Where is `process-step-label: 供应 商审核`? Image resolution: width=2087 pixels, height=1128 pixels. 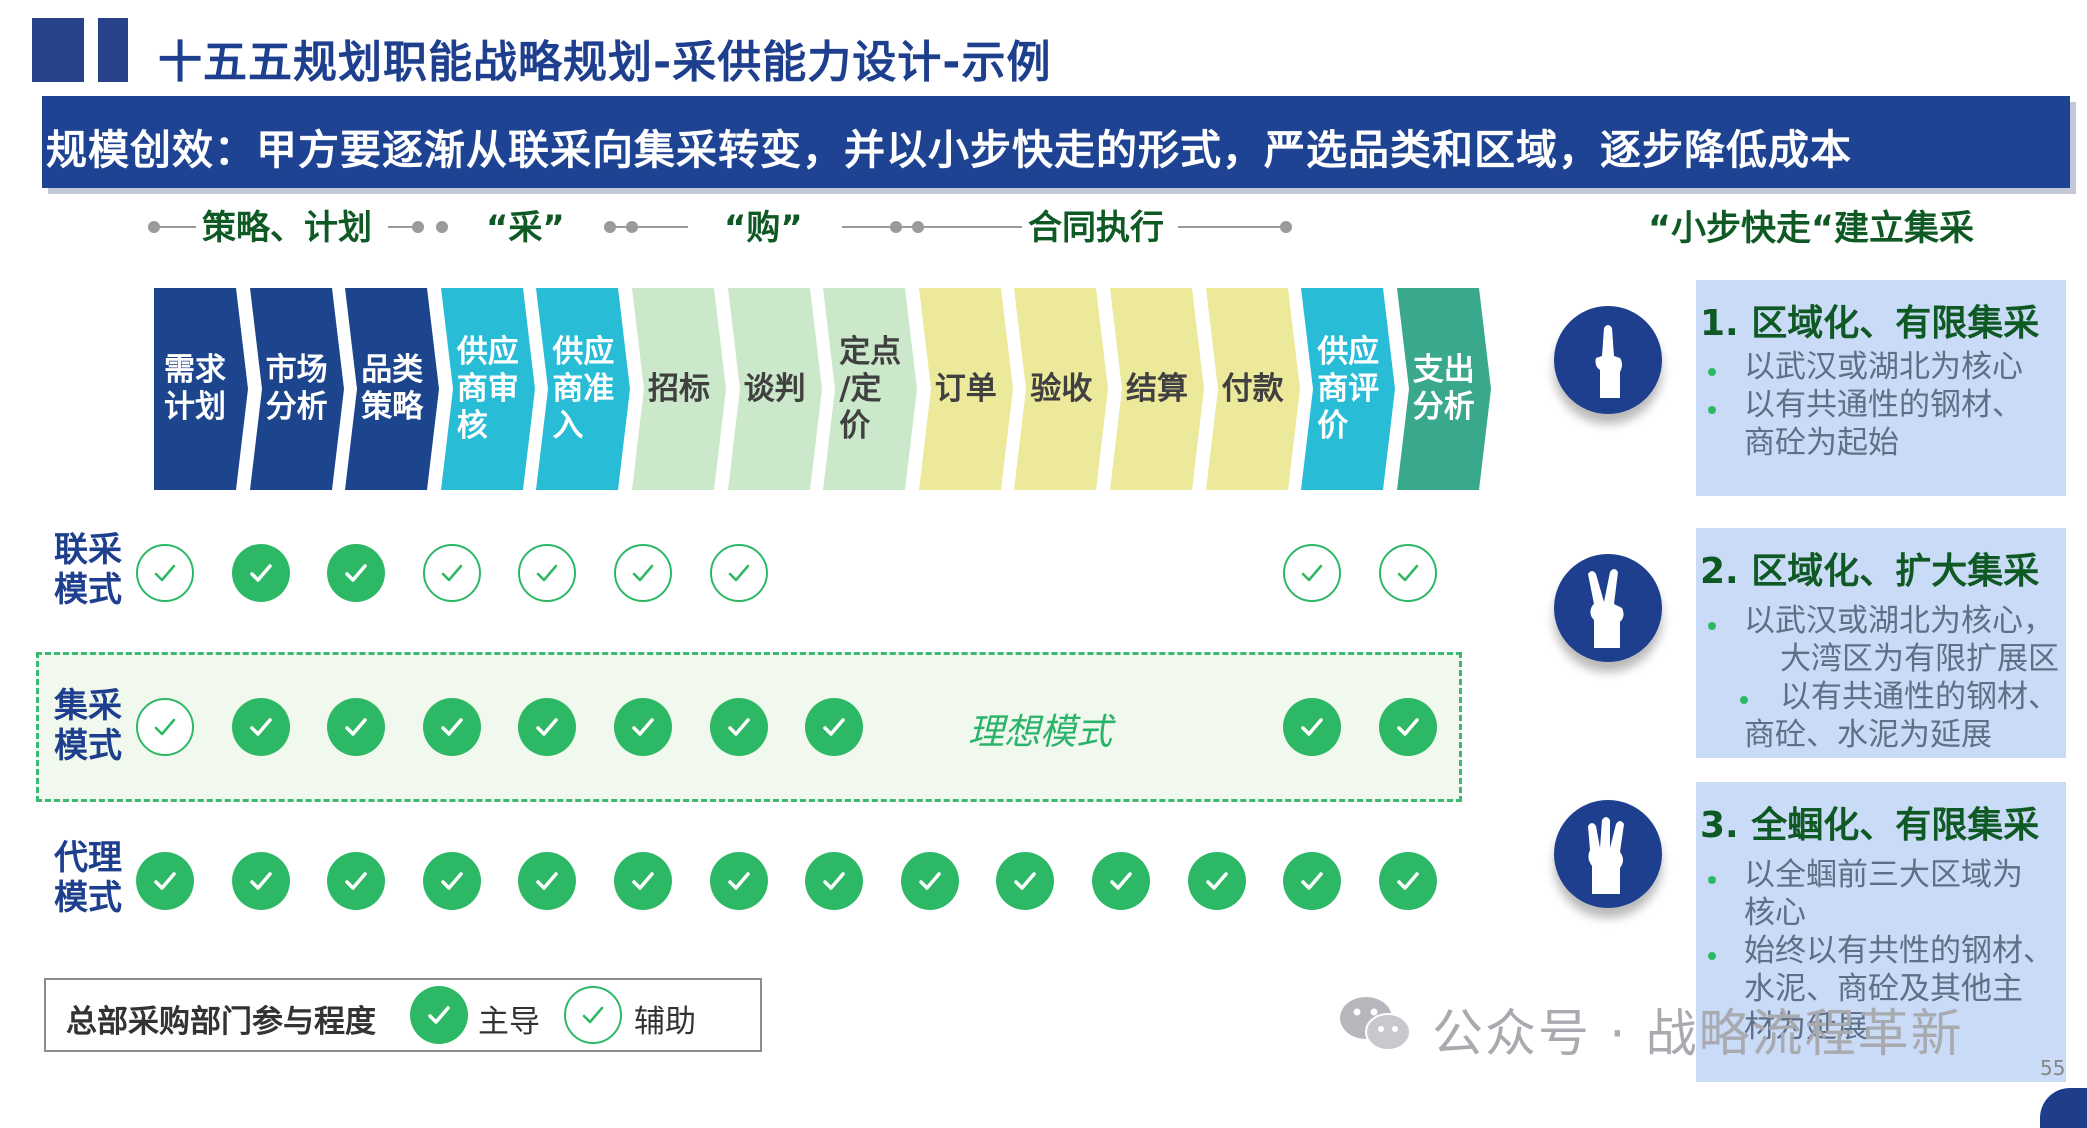
process-step-label: 供应 商审核 is located at coordinates (488, 389).